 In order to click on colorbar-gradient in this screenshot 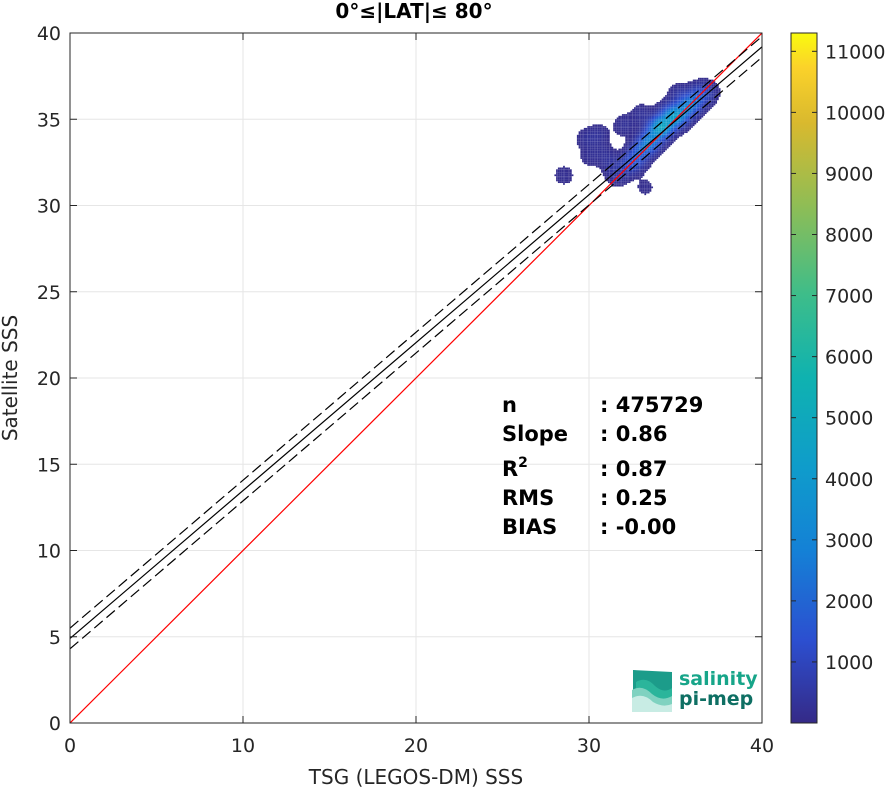, I will do `click(804, 378)`.